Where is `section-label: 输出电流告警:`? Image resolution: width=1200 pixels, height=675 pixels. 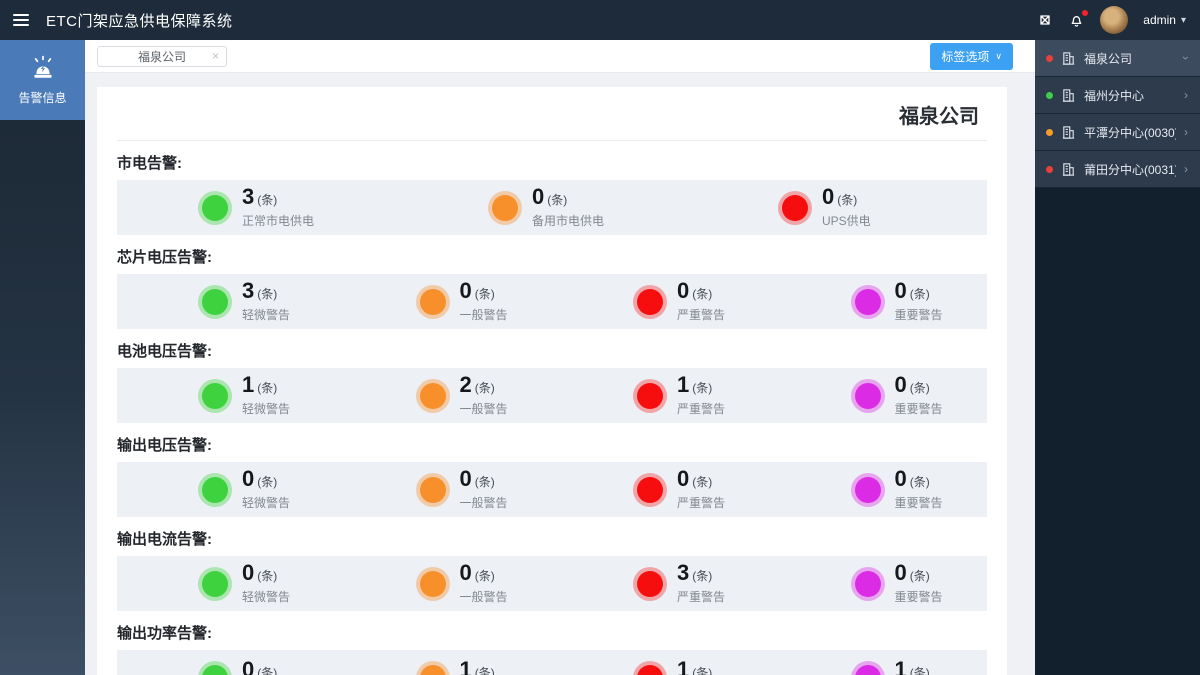 section-label: 输出电流告警: is located at coordinates (164, 539).